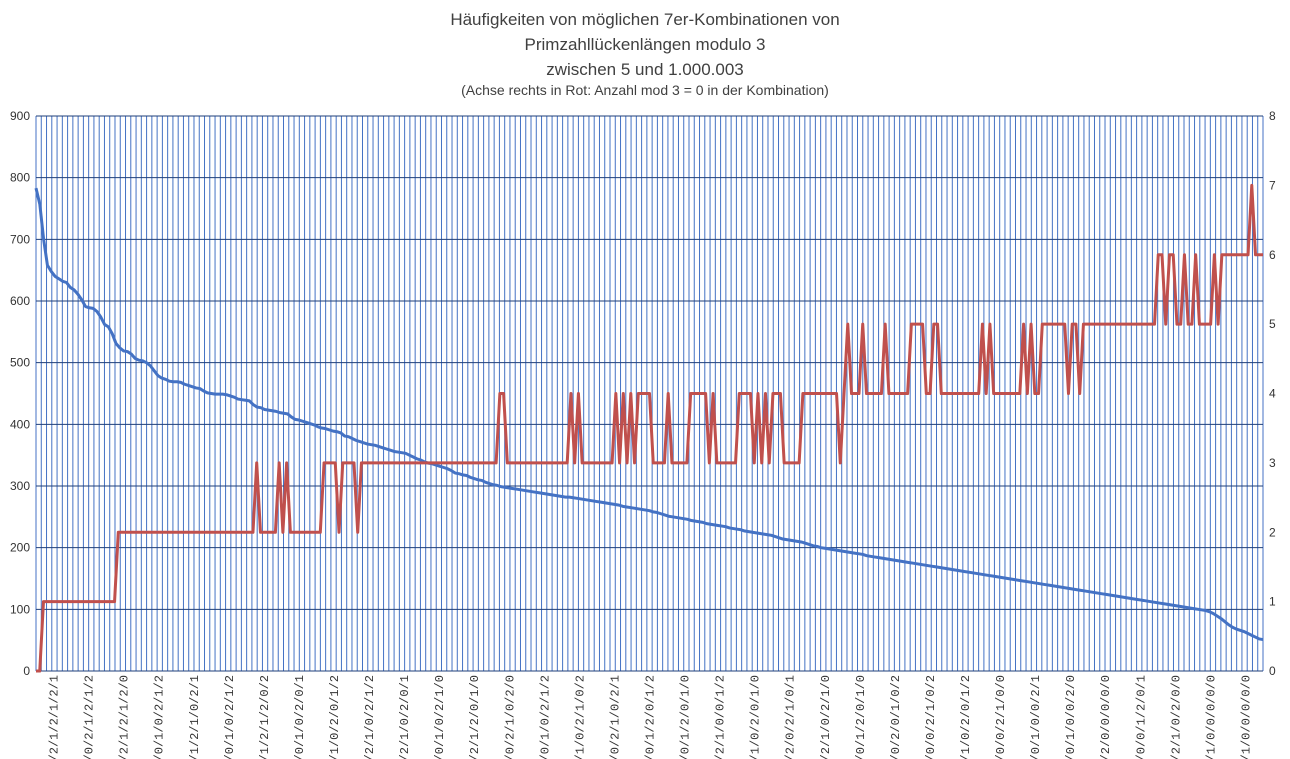  What do you see at coordinates (20, 301) in the screenshot?
I see `y-left-tick-label: 600` at bounding box center [20, 301].